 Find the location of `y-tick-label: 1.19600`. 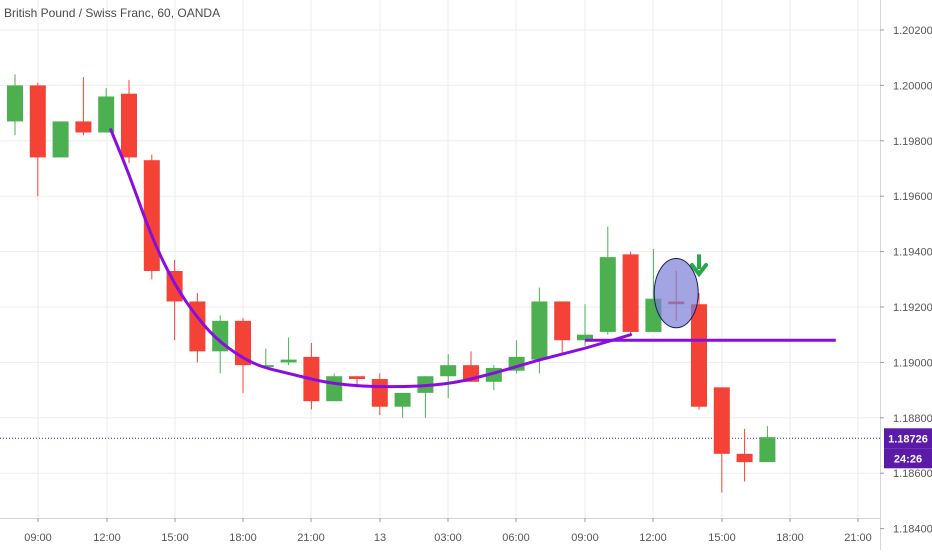

y-tick-label: 1.19600 is located at coordinates (912, 197).